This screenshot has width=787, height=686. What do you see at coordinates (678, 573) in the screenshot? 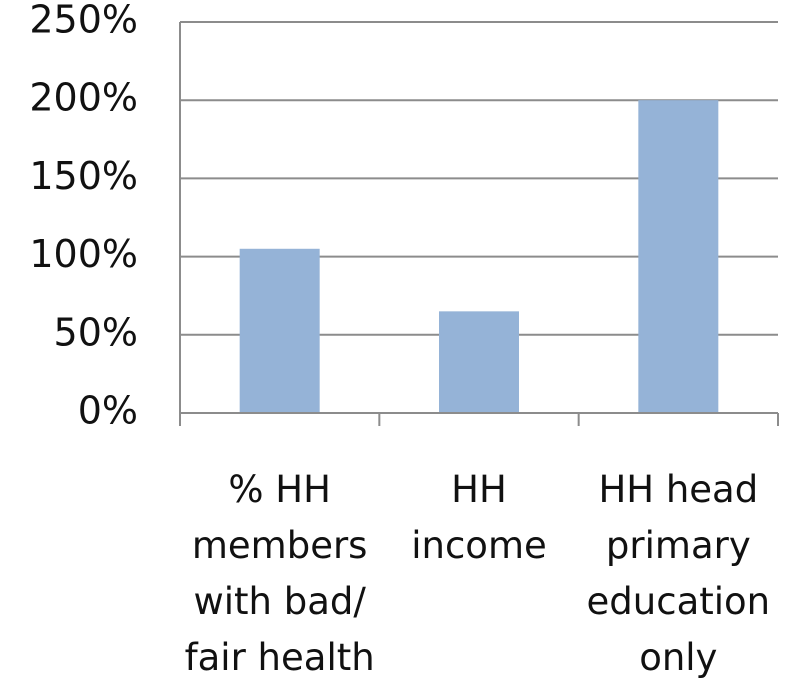
I see `x-tick-label: HH head primary education only` at bounding box center [678, 573].